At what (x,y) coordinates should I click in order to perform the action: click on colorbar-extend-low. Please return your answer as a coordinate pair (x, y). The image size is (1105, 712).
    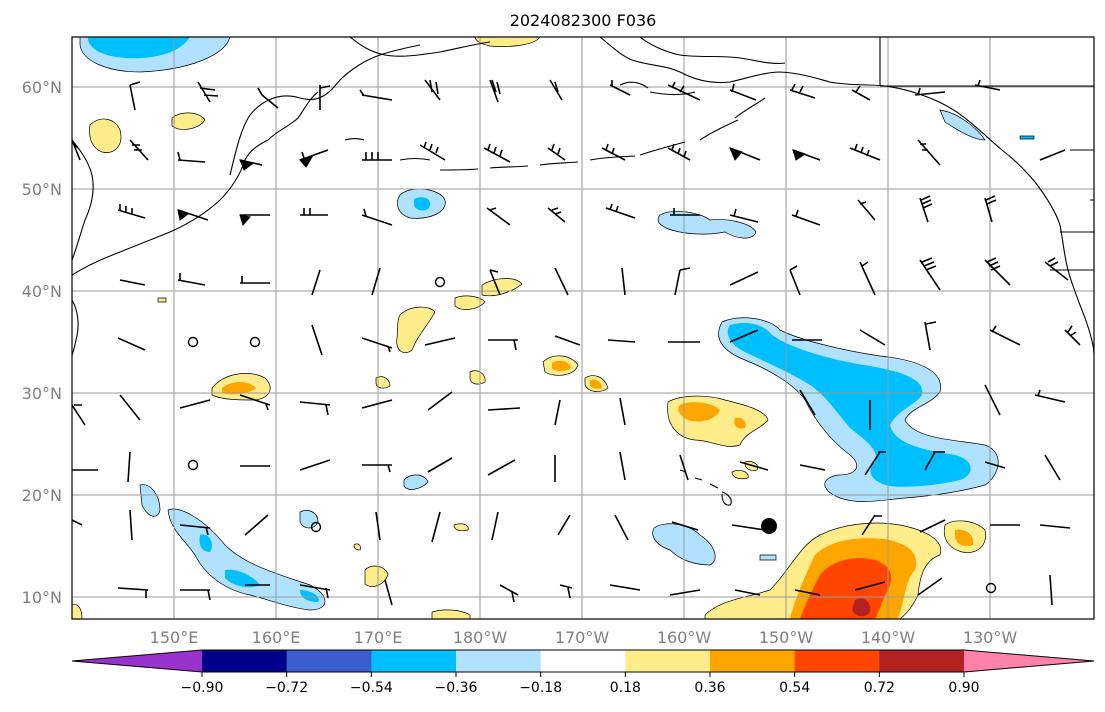
    Looking at the image, I should click on (137, 661).